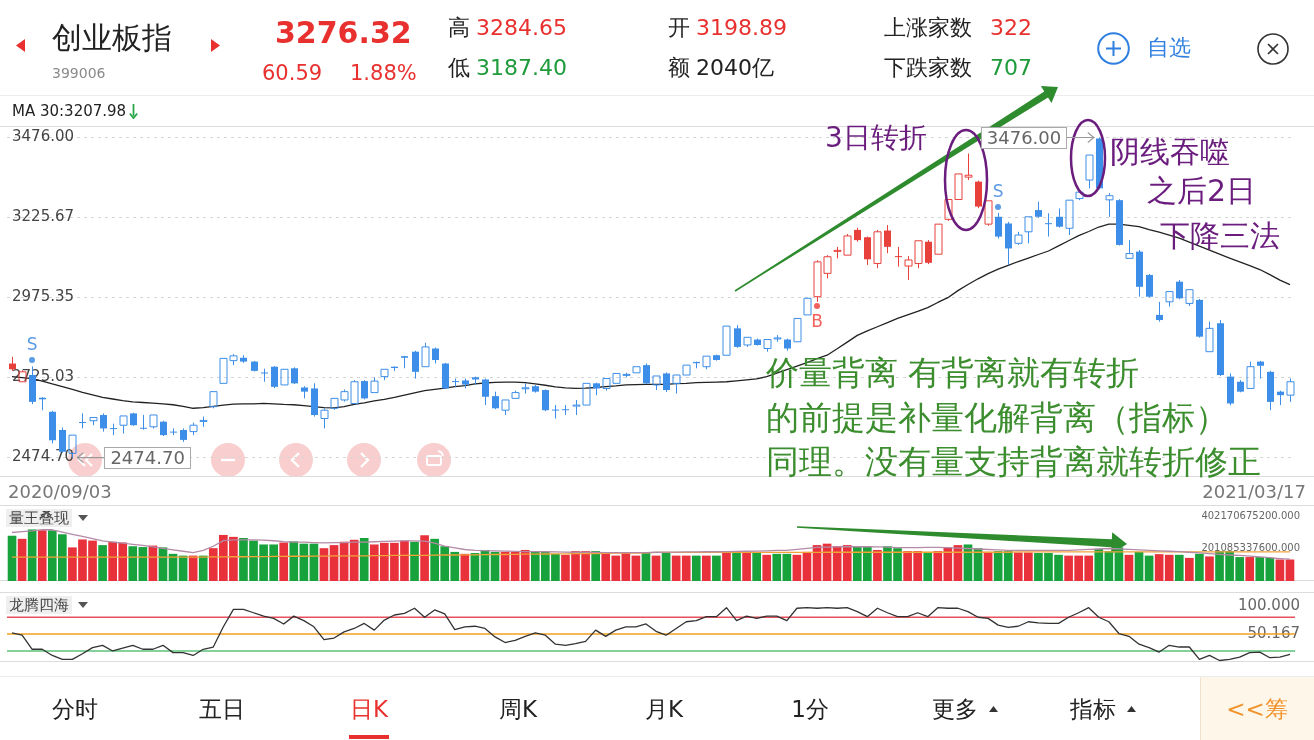  Describe the element at coordinates (1250, 548) in the screenshot. I see `y-tick-label: 201085337600.000` at that location.